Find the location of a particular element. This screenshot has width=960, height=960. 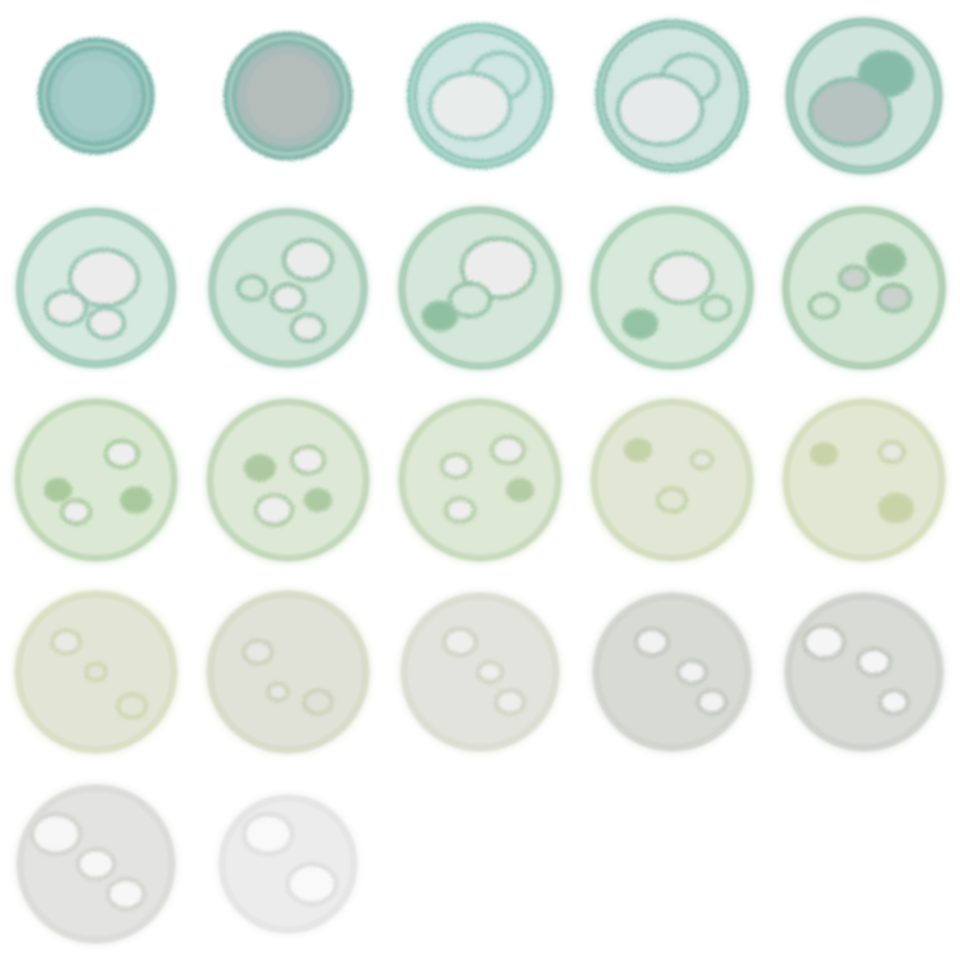

frame-06-graphic is located at coordinates (96, 288).